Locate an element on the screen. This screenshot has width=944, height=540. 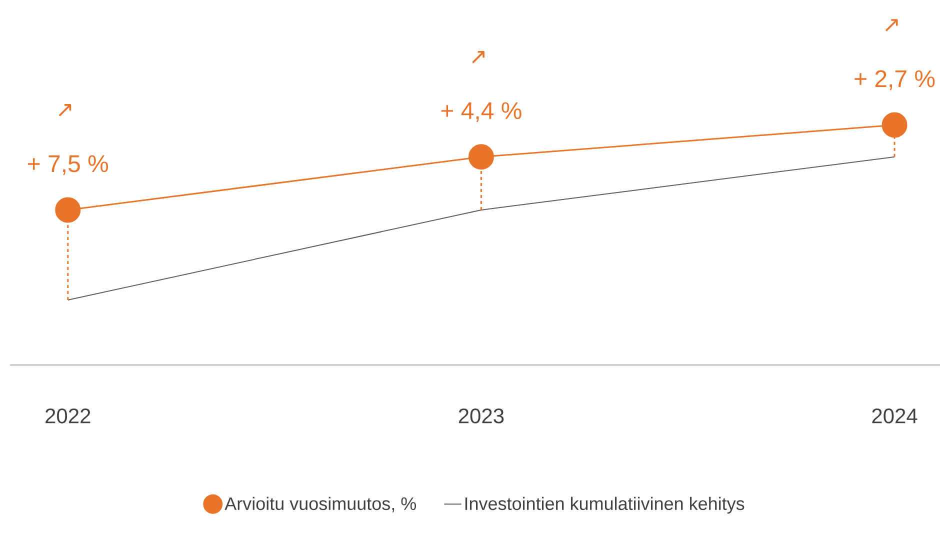
legend-label: Arvioitu vuosimuutos, % is located at coordinates (320, 504).